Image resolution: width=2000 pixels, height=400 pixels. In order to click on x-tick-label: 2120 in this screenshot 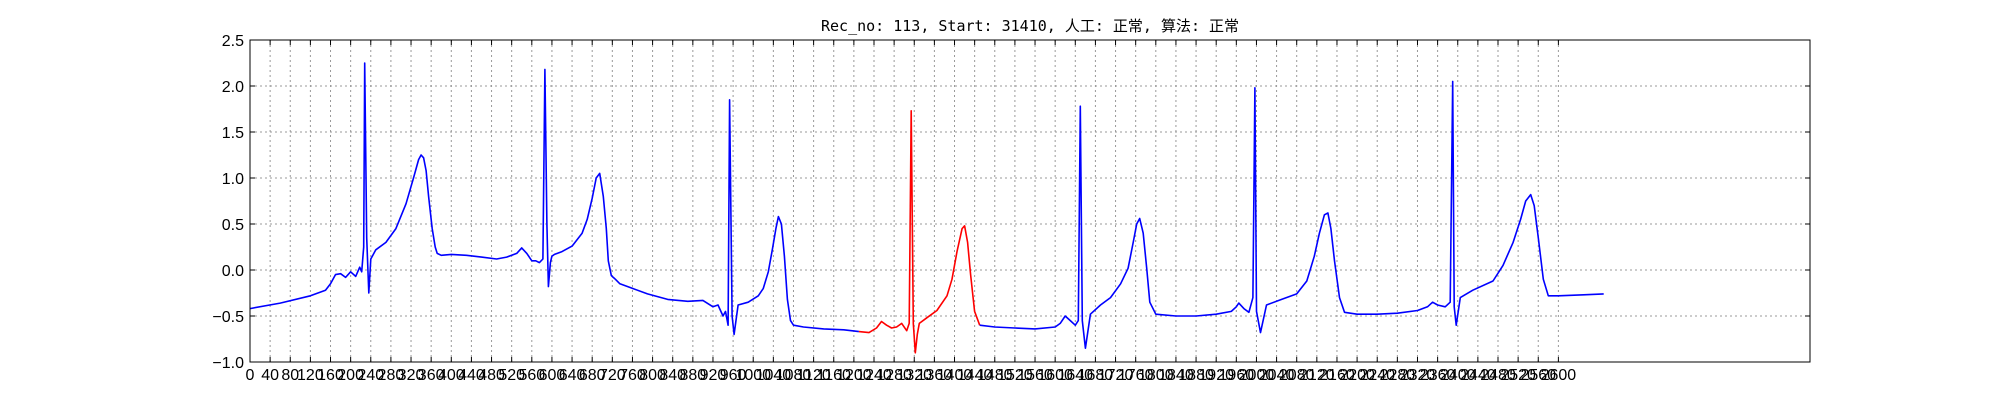, I will do `click(1317, 375)`.